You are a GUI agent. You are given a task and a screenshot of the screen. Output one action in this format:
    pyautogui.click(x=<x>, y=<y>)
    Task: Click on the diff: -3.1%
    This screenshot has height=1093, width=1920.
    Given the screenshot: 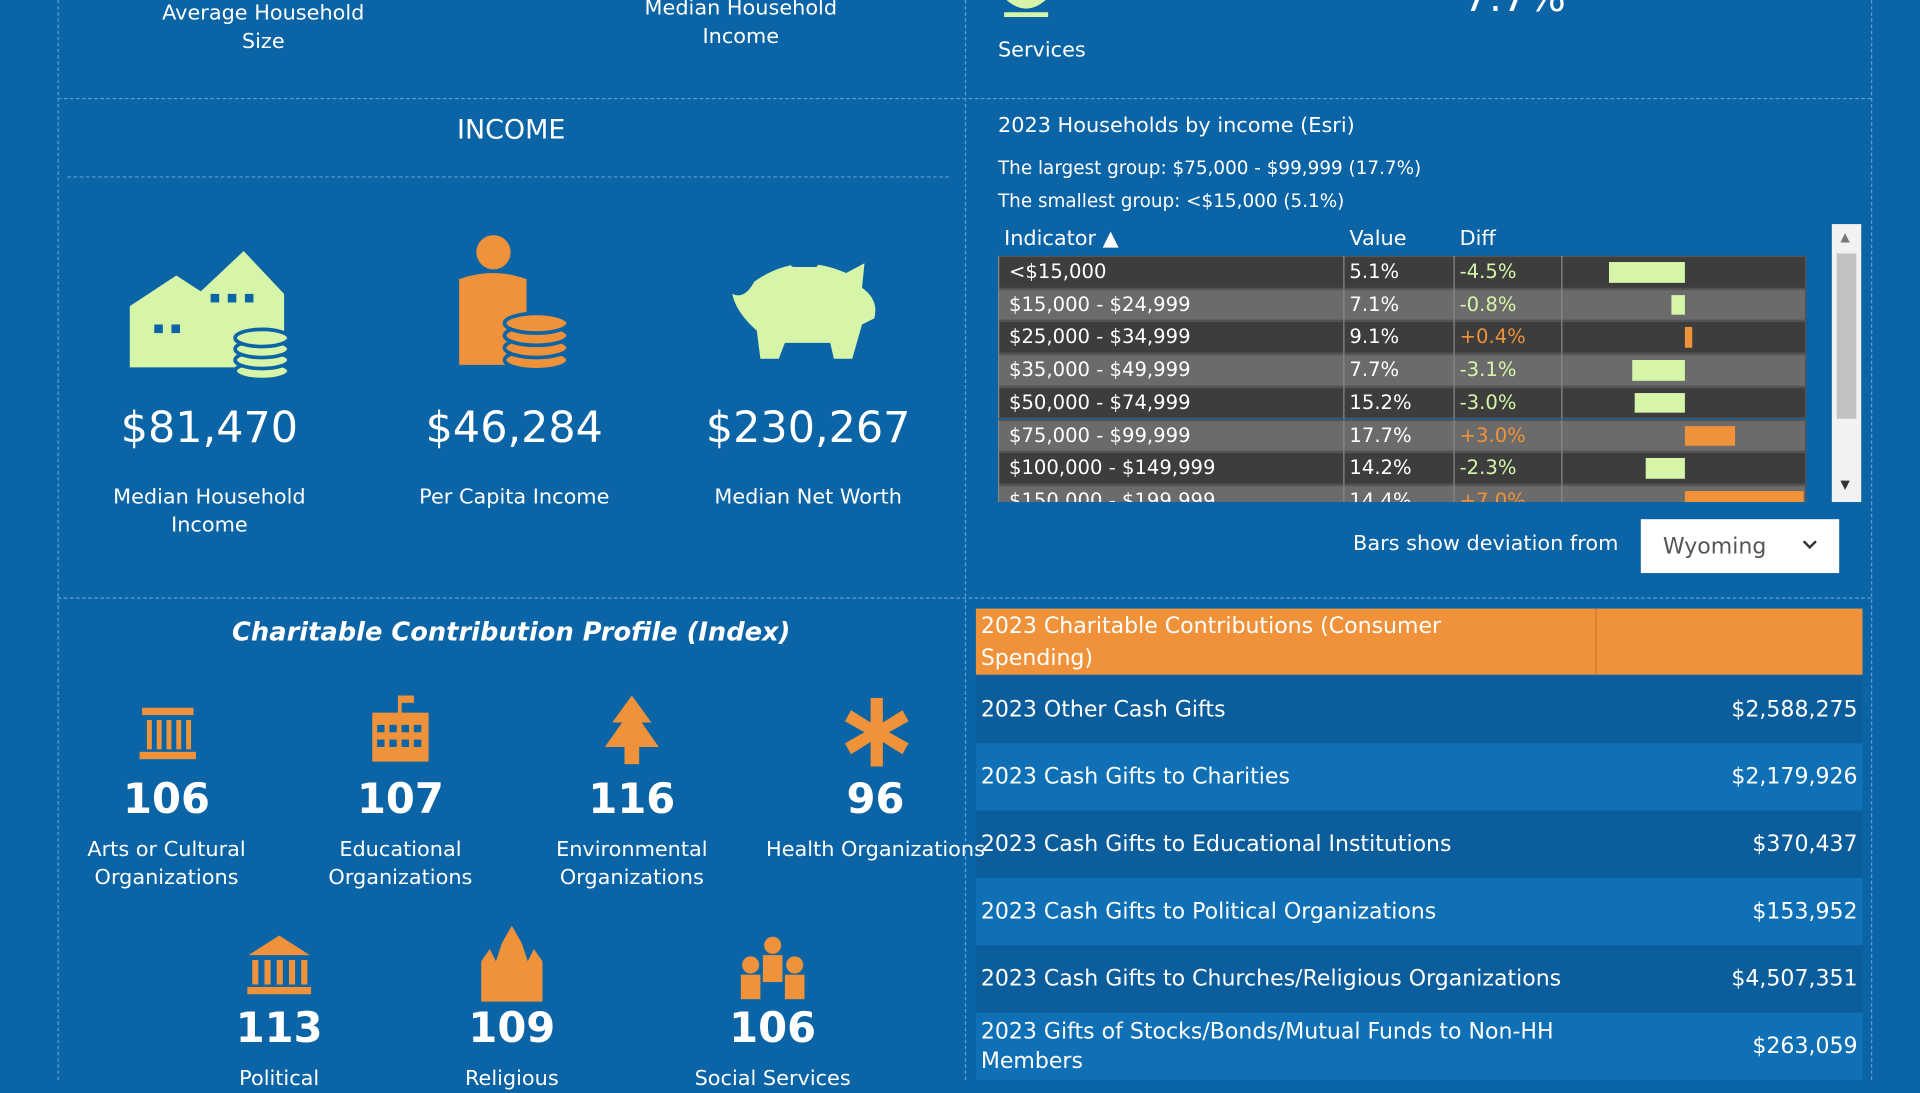 What is the action you would take?
    pyautogui.click(x=1488, y=369)
    